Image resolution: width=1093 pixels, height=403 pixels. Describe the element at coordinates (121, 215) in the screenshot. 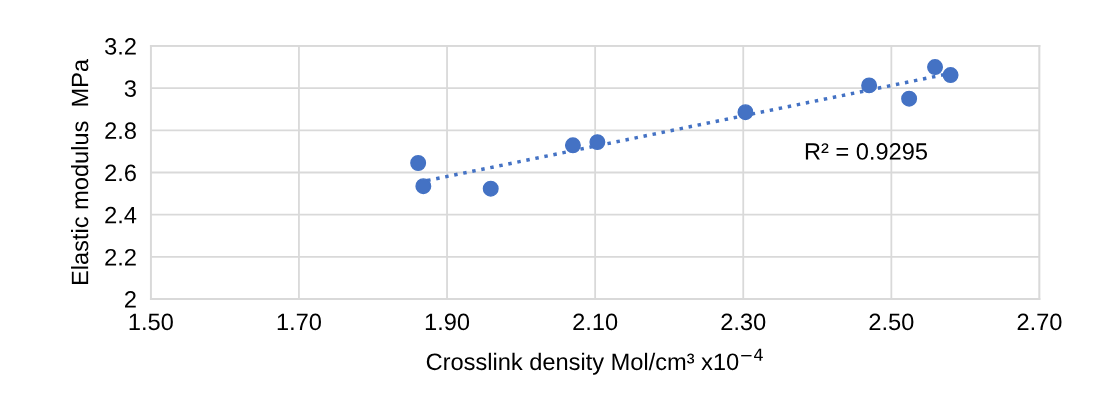

I see `y-tick-label: 2.4` at that location.